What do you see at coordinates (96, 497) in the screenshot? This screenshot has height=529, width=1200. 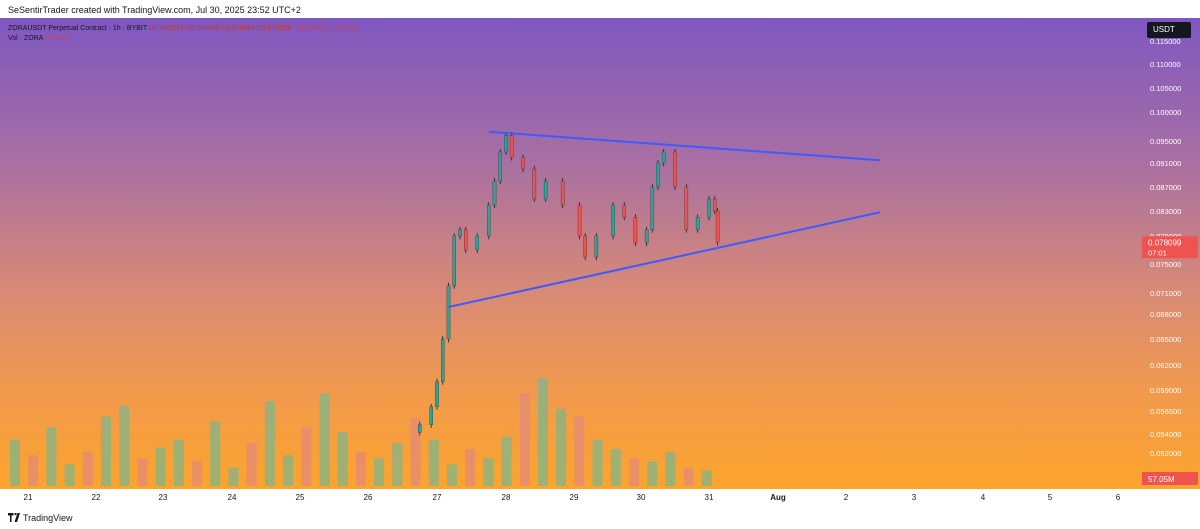 I see `time-tick-label: 22` at bounding box center [96, 497].